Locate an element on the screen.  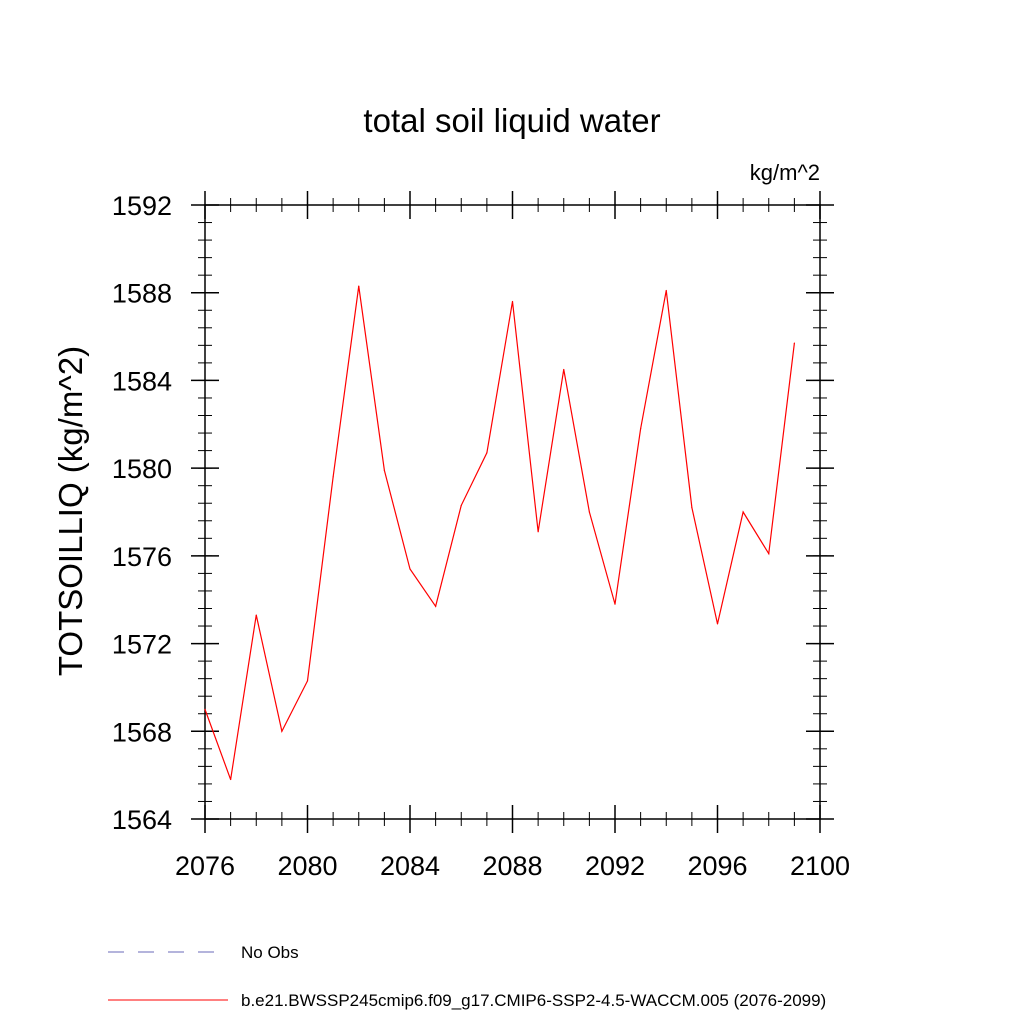
legend-label: No Obs is located at coordinates (270, 952).